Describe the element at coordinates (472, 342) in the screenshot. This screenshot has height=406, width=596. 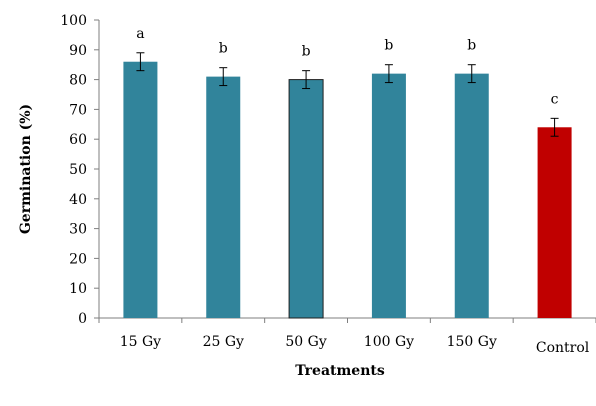
I see `x-category-label: 150 Gy` at that location.